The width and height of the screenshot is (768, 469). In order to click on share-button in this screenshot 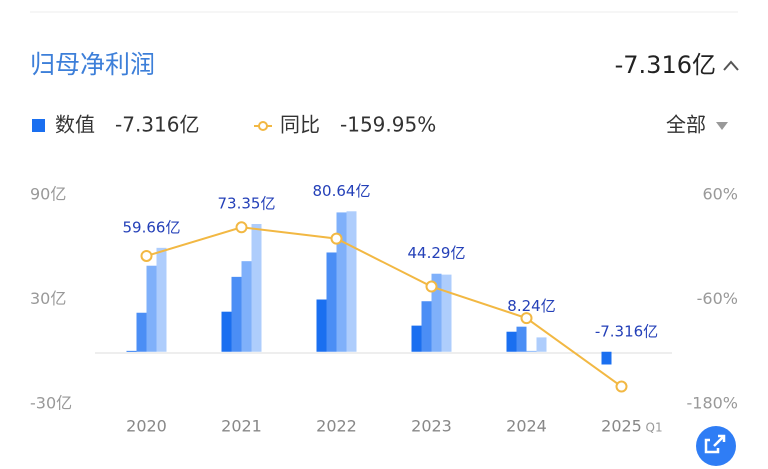, I will do `click(716, 446)`.